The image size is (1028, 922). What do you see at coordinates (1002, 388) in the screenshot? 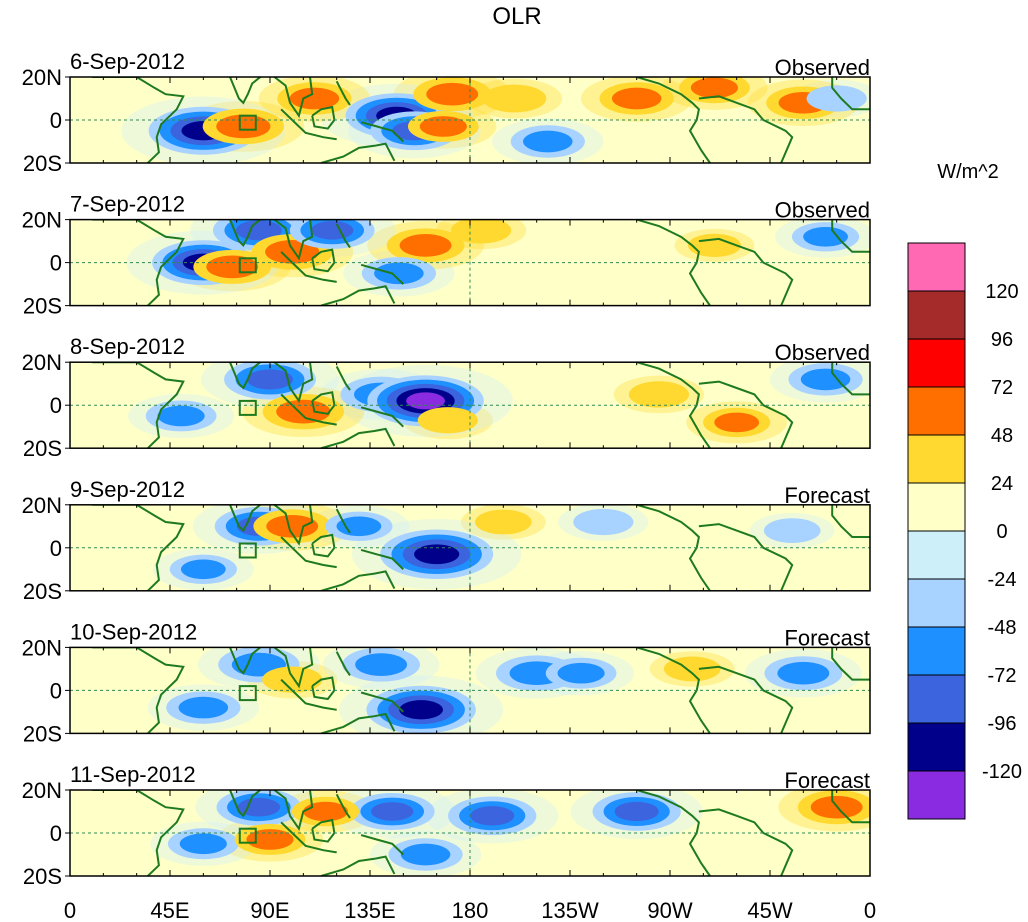
I see `colorbar-tick-label: 72` at bounding box center [1002, 388].